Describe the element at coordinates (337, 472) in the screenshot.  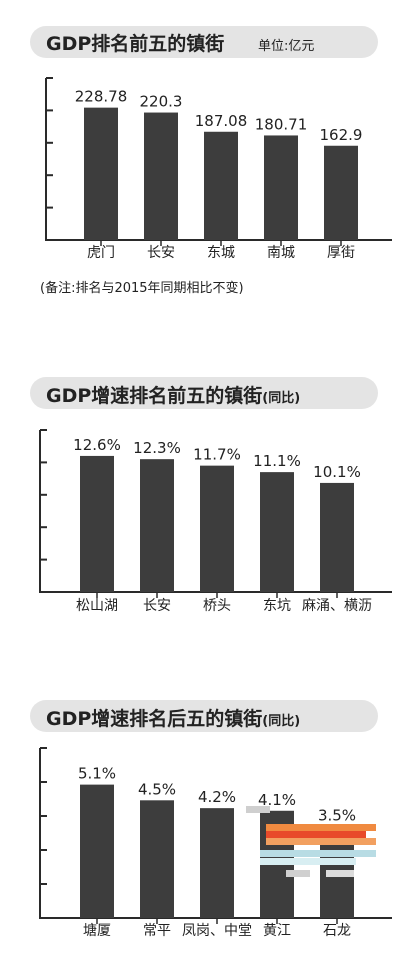
I see `data-label: 10.1%` at that location.